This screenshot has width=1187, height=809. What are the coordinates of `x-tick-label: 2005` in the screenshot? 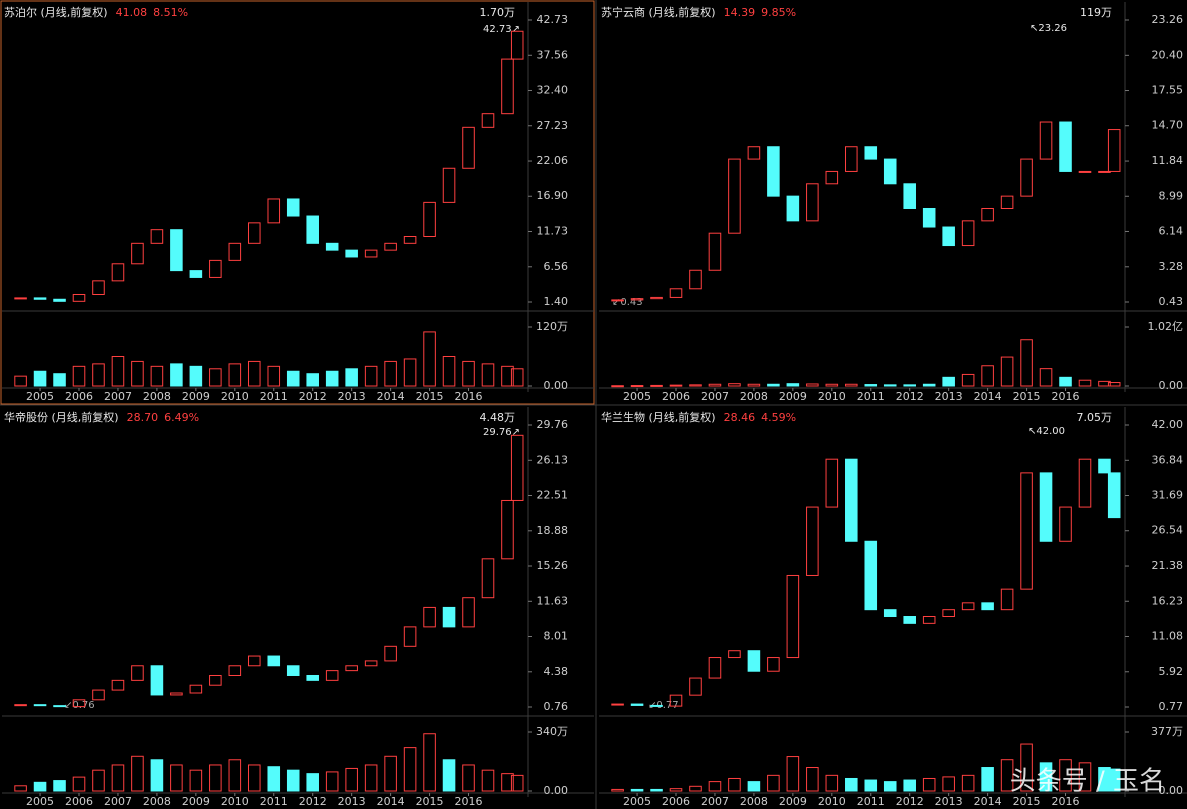 It's located at (40, 396).